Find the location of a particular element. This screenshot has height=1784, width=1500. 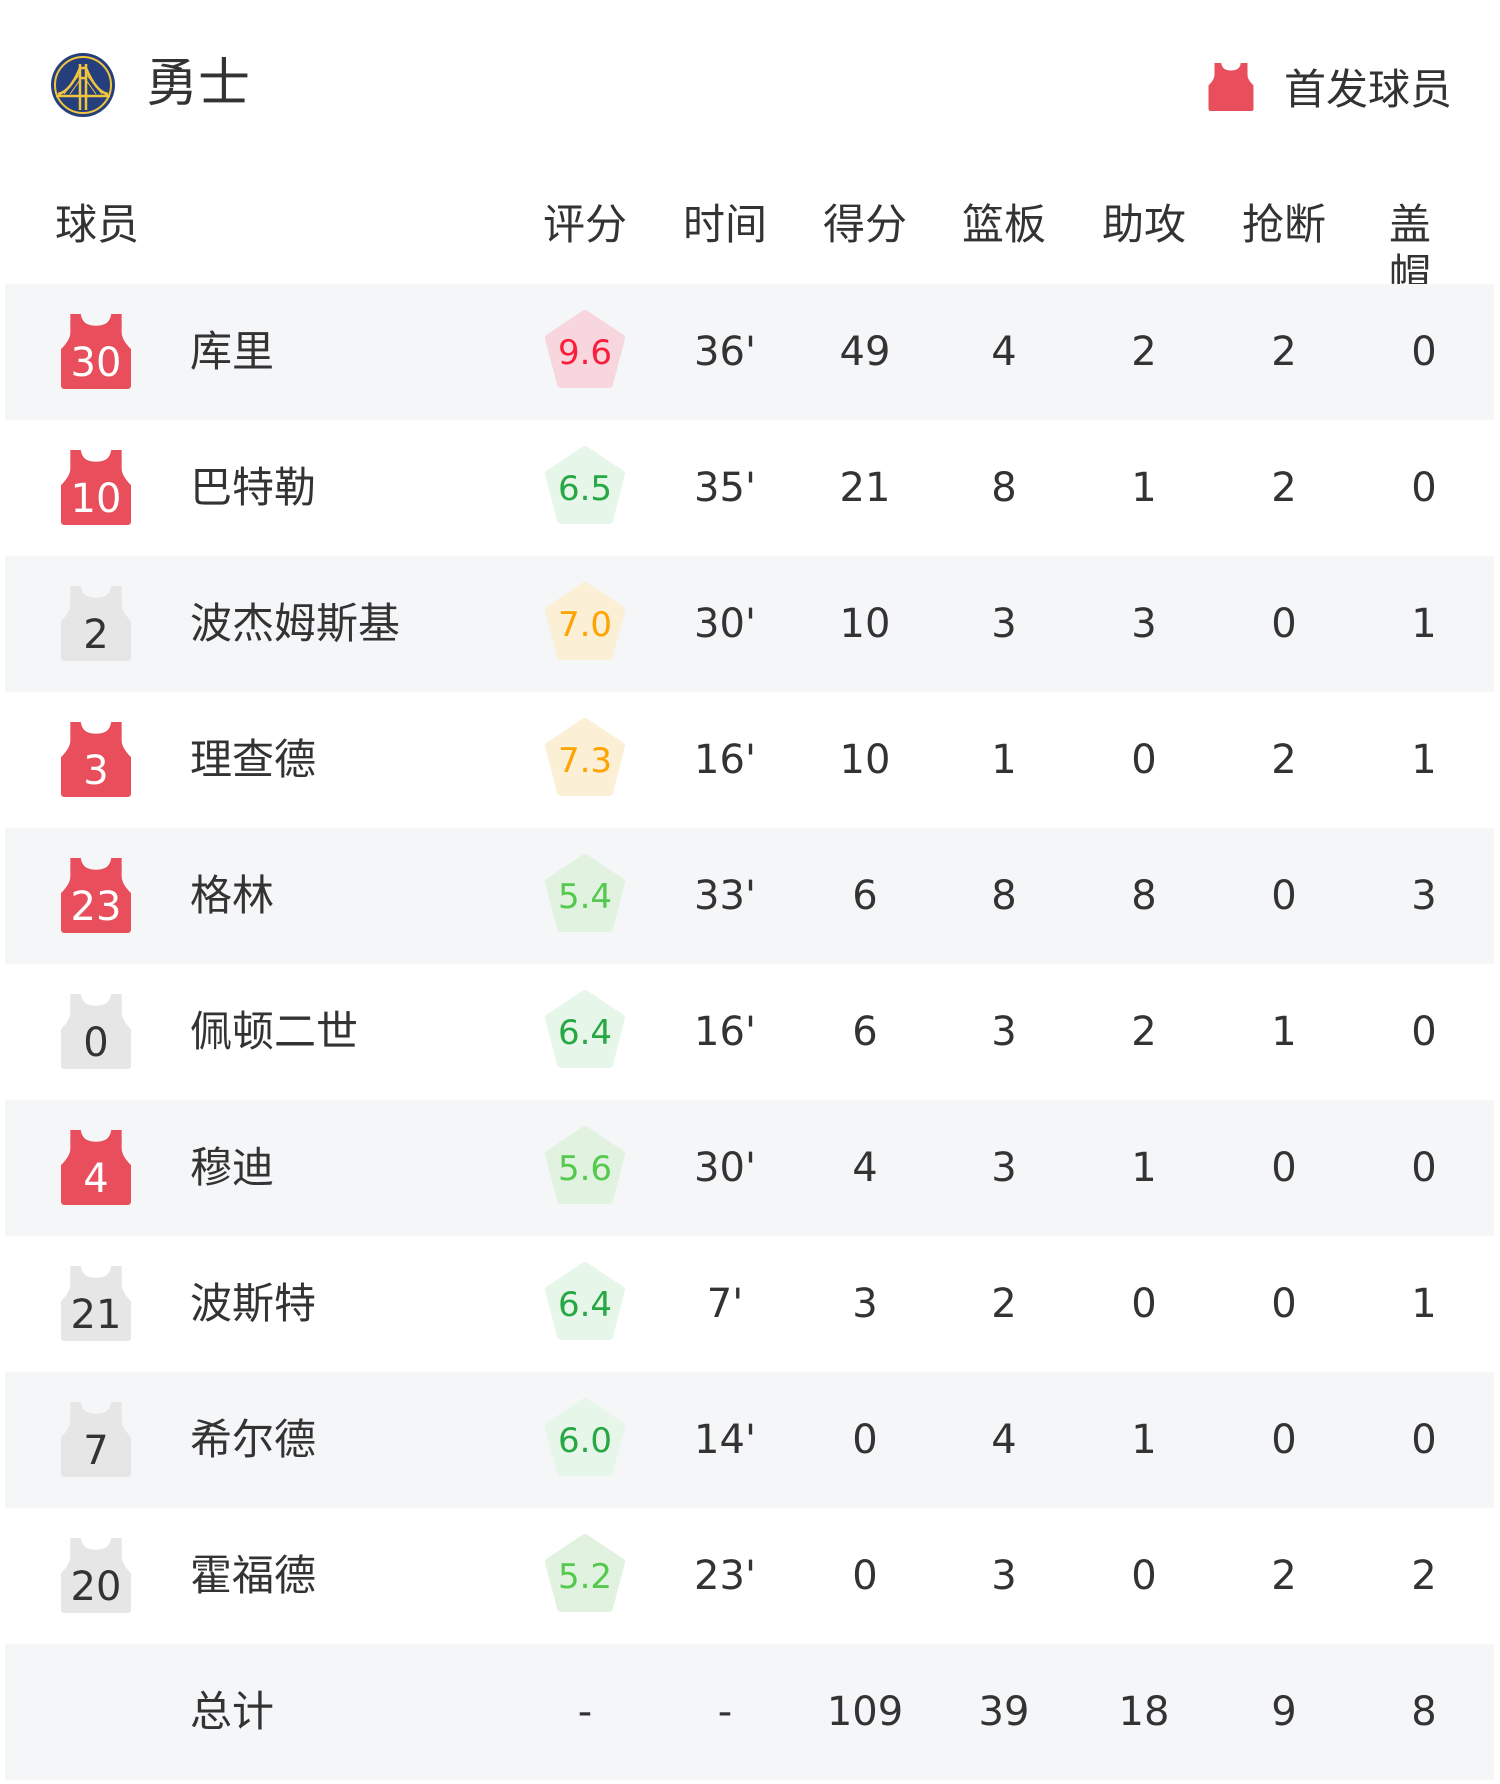

player-name: 理查德 is located at coordinates (253, 759).